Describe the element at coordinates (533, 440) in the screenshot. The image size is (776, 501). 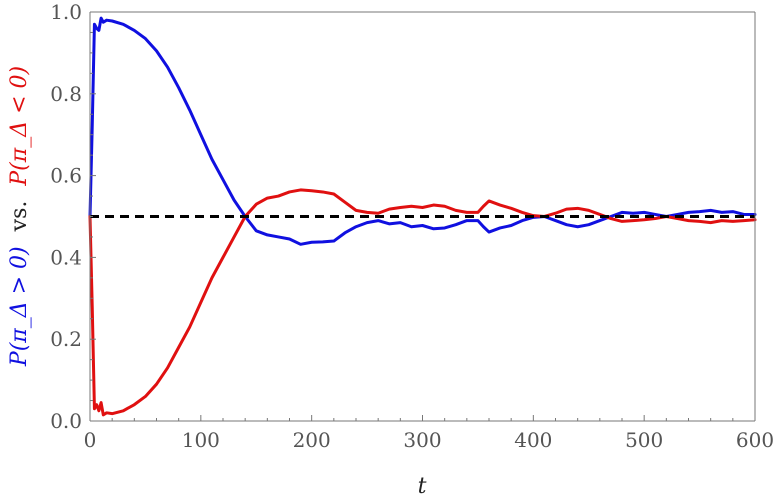
I see `x-tick-label-400: 400` at that location.